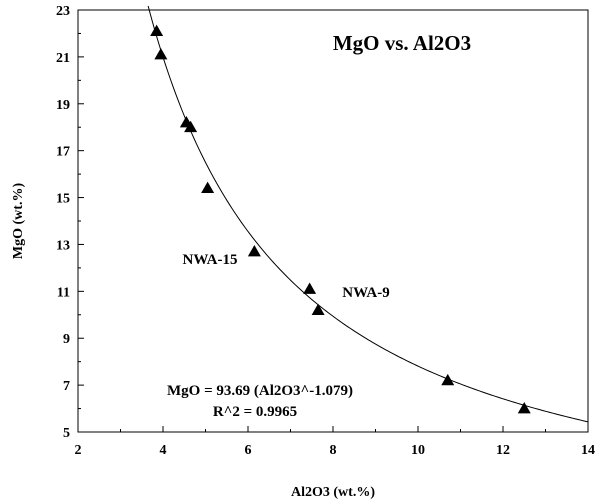 The width and height of the screenshot is (600, 504). I want to click on y-tick-label: 19, so click(63, 105).